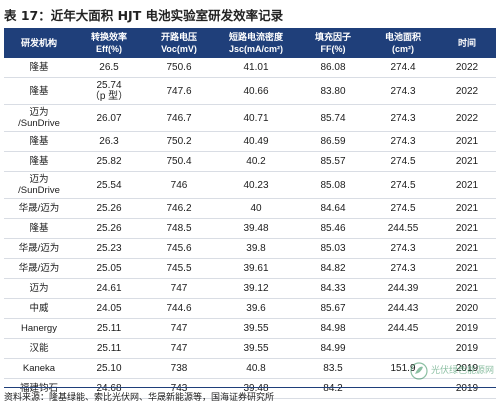  I want to click on cell-ff: 86.08, so click(333, 68).